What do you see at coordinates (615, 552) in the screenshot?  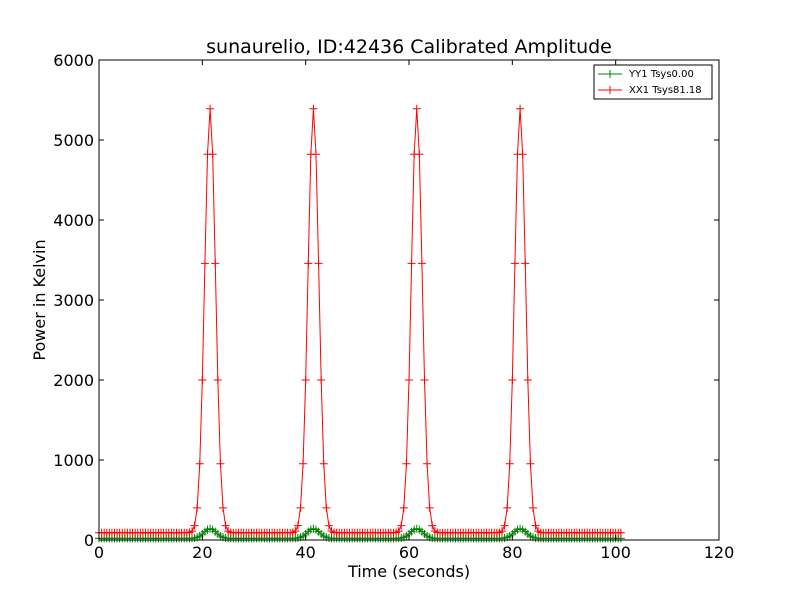 I see `x-tick-label: 100` at bounding box center [615, 552].